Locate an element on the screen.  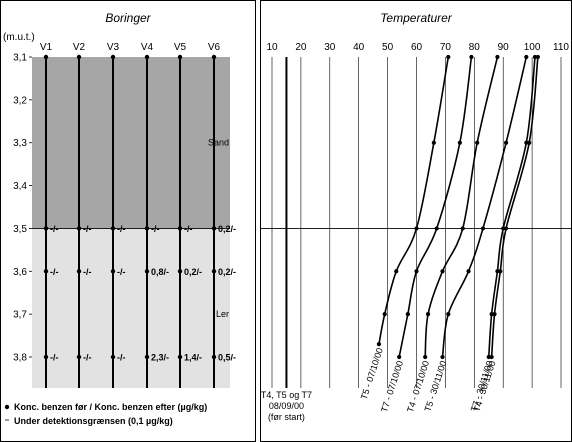
sample-value-label: 2,3/- is located at coordinates (160, 358).